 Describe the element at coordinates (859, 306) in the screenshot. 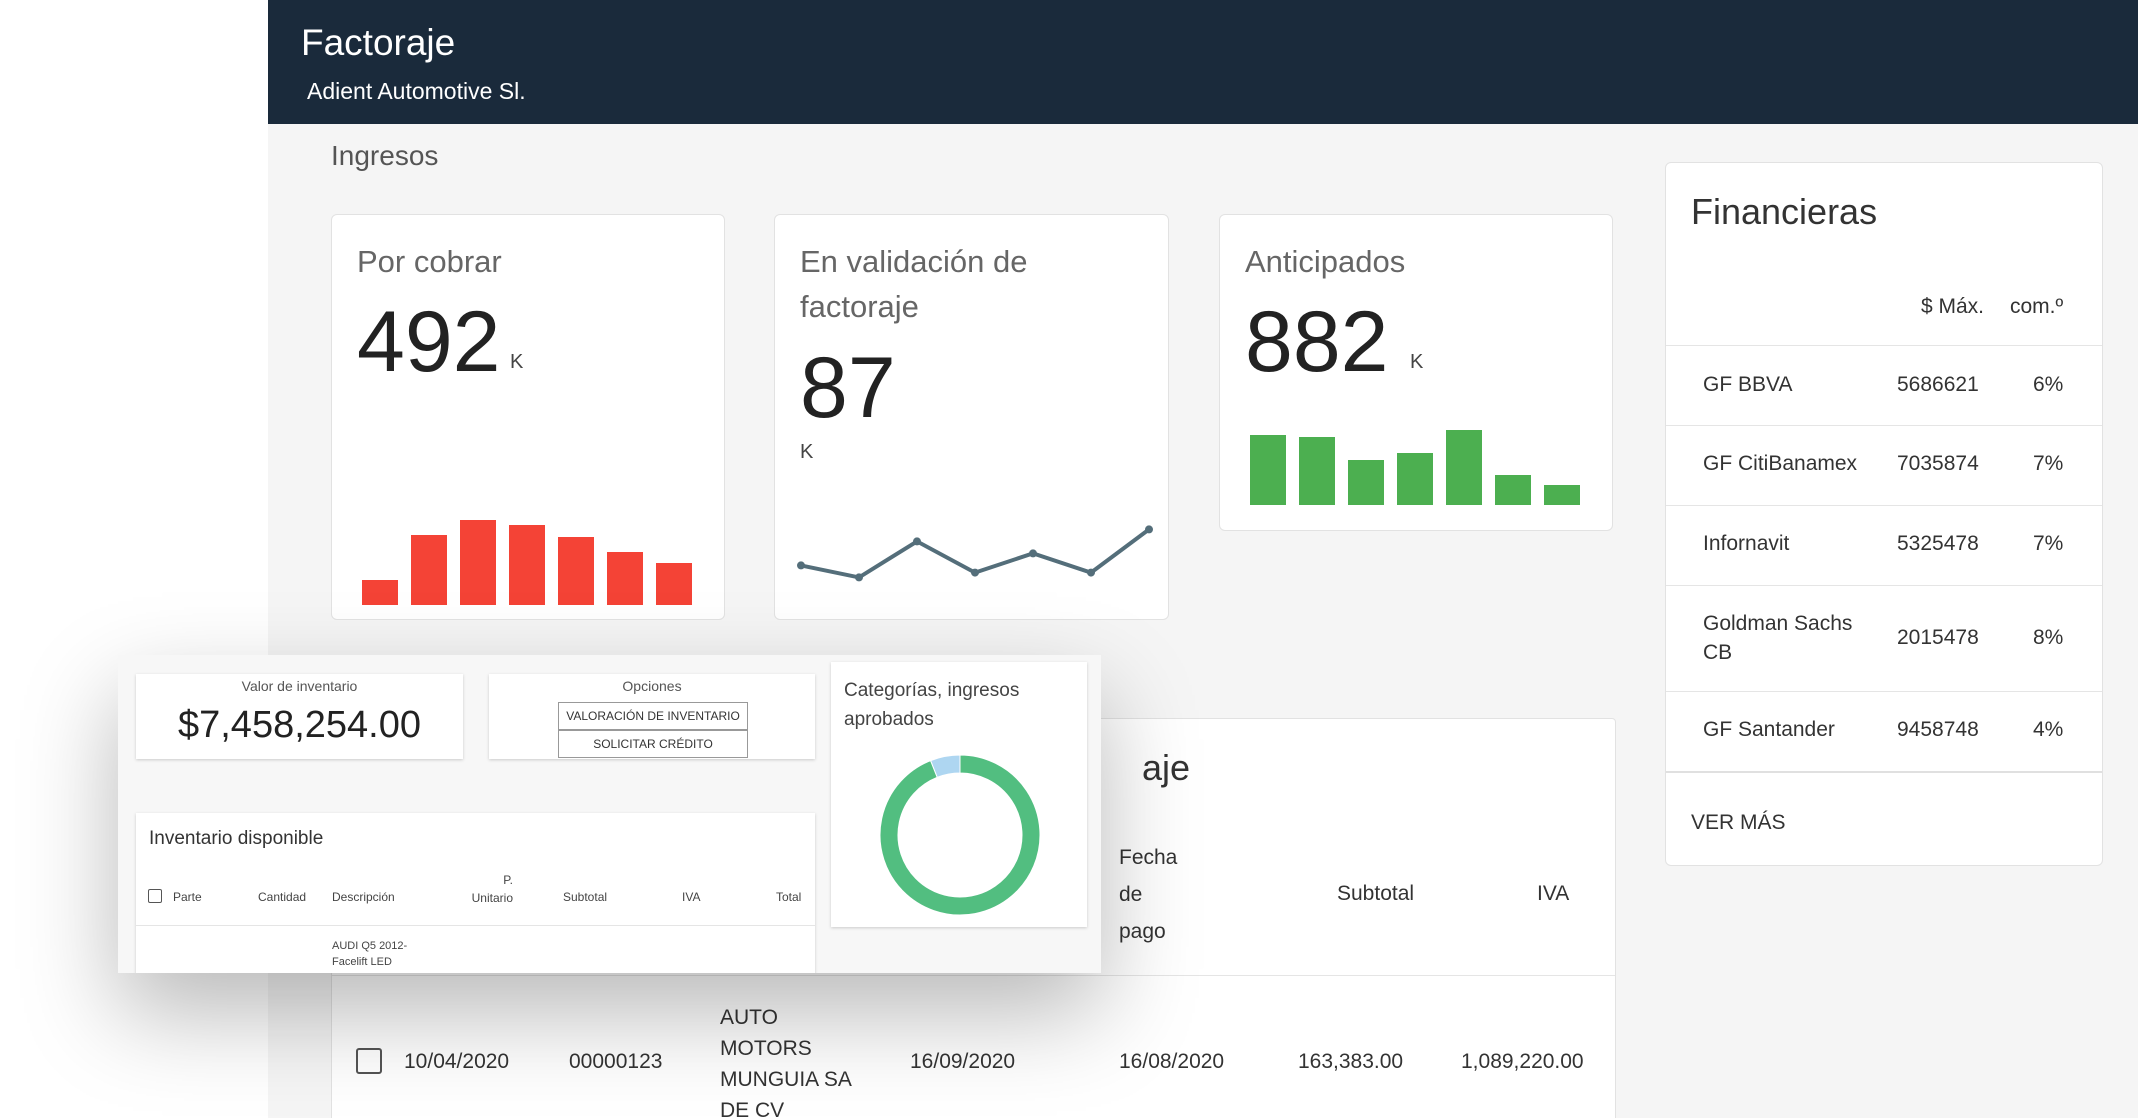

I see `card-label-line-2: factoraje` at that location.